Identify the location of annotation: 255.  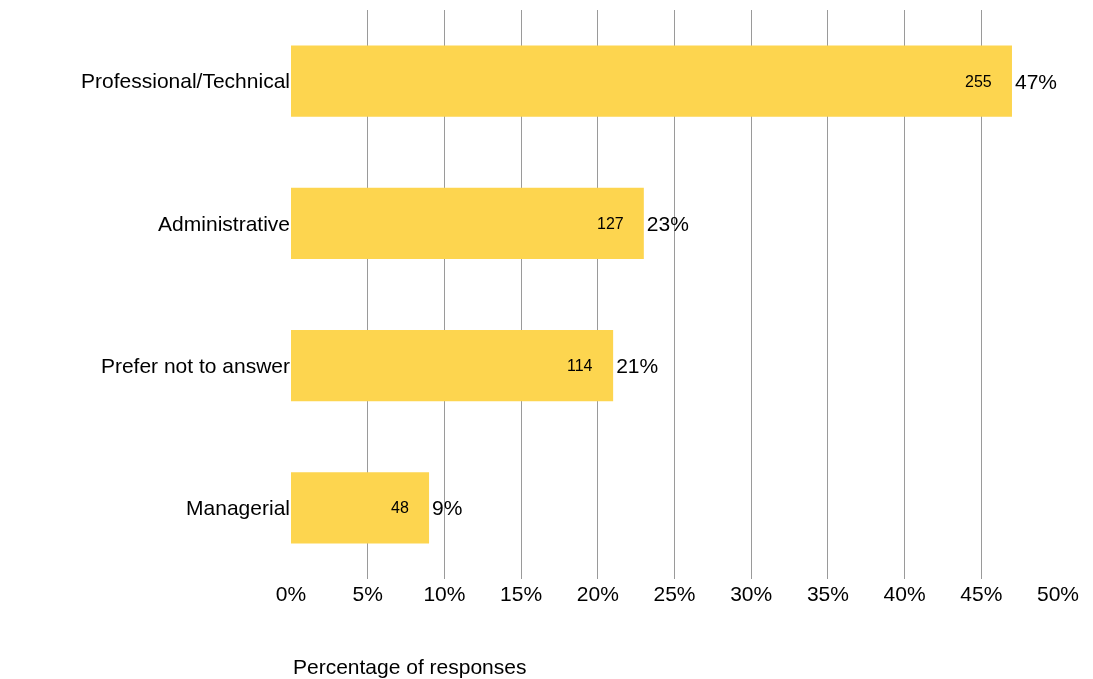
(978, 81).